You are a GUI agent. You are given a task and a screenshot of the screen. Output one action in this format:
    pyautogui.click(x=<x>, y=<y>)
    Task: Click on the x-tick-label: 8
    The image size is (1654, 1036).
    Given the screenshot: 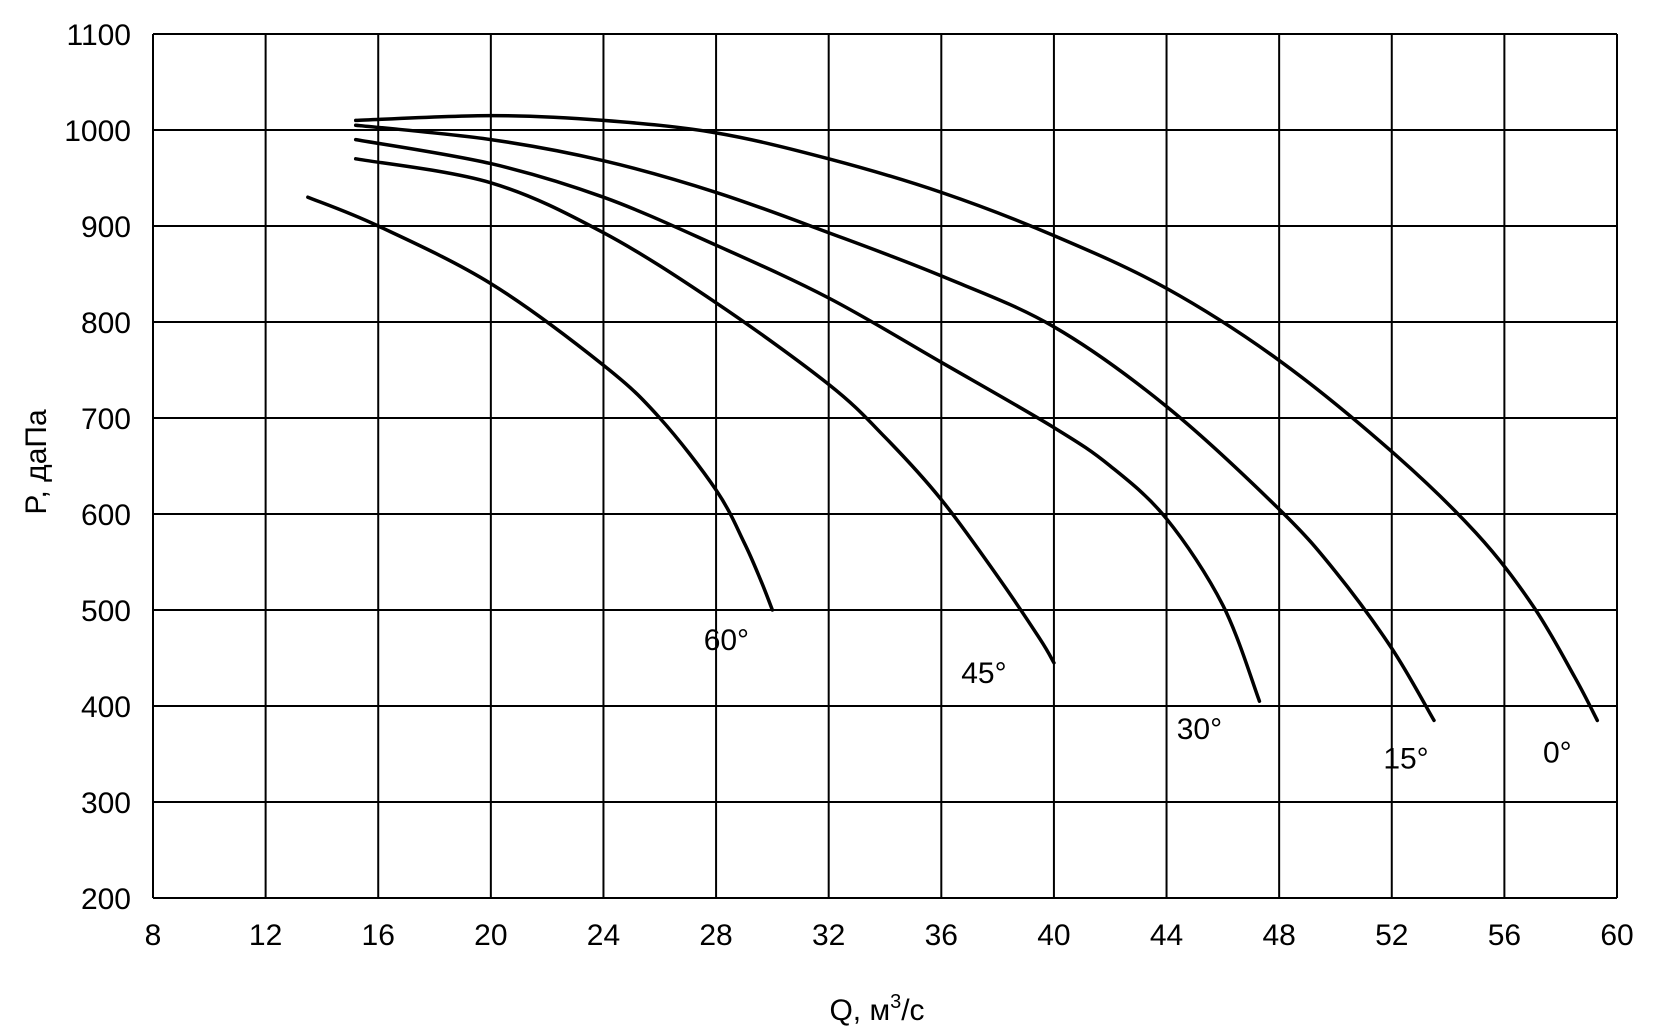 What is the action you would take?
    pyautogui.click(x=153, y=935)
    